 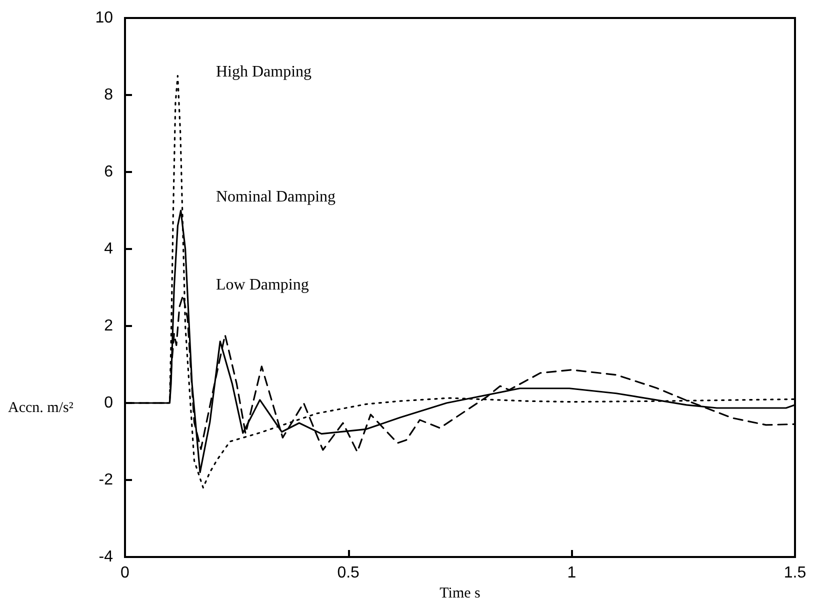 I want to click on x-axis-title: Time s, so click(x=460, y=593).